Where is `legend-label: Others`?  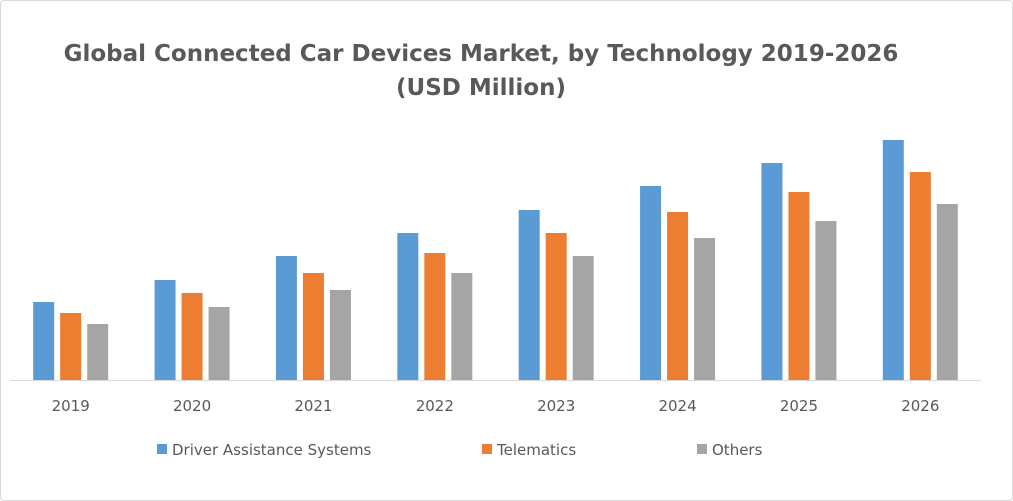 legend-label: Others is located at coordinates (737, 450).